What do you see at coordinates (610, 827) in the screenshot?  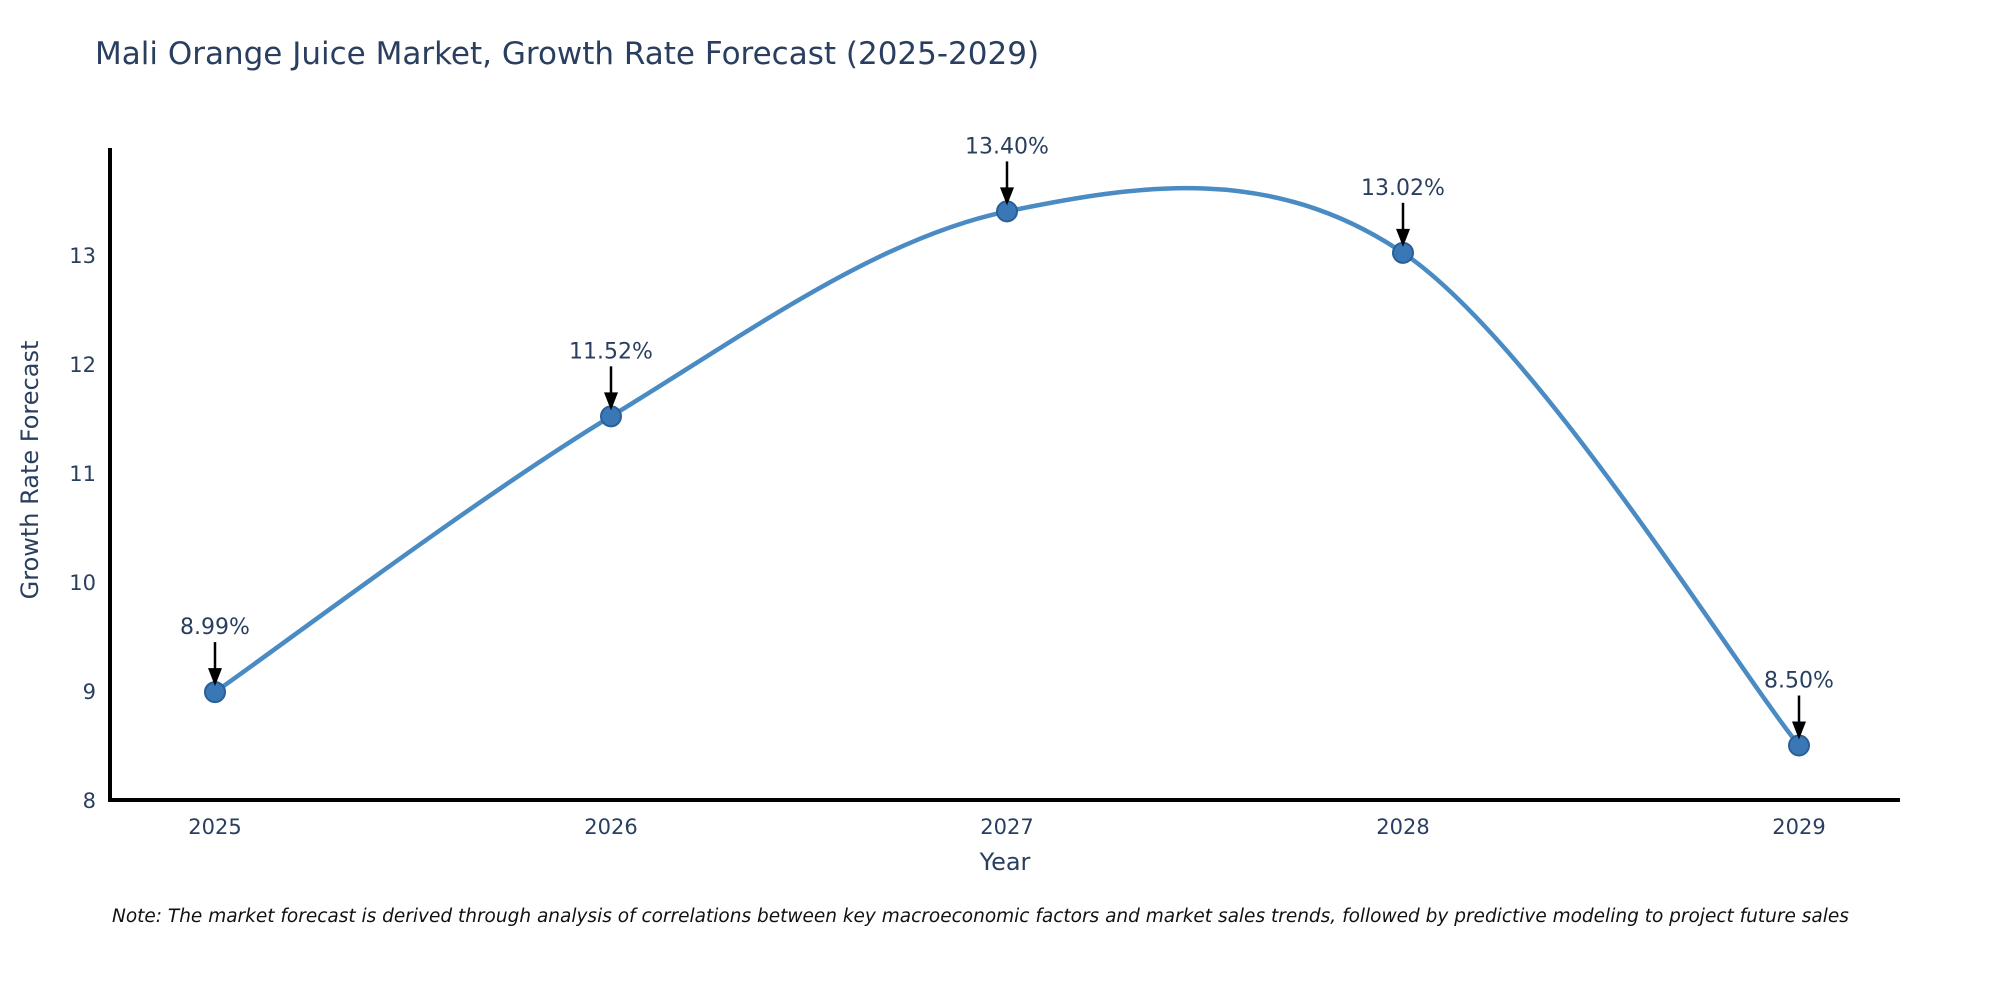 I see `x-tick-label: 2026` at bounding box center [610, 827].